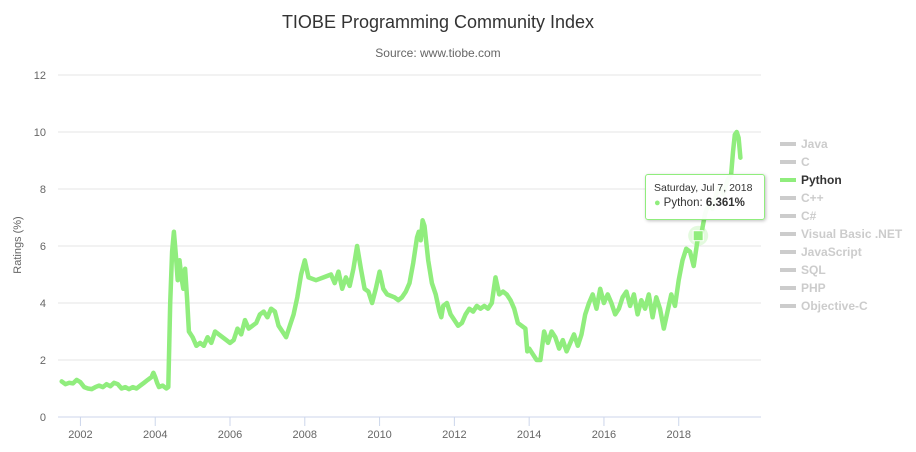 This screenshot has width=916, height=452. I want to click on tooltip-series-name: Python, so click(681, 203).